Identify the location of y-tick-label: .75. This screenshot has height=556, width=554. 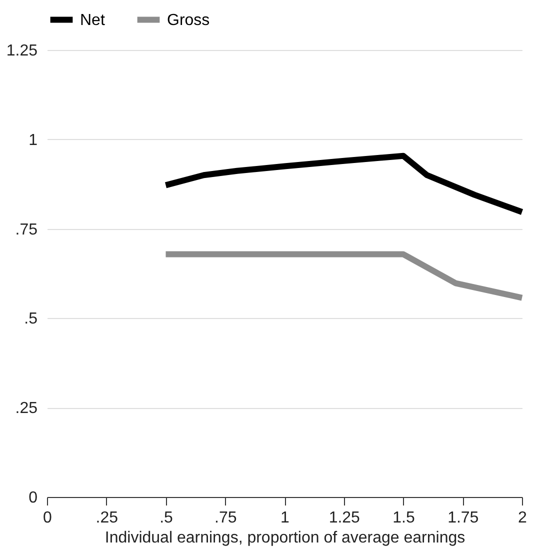
(26, 229).